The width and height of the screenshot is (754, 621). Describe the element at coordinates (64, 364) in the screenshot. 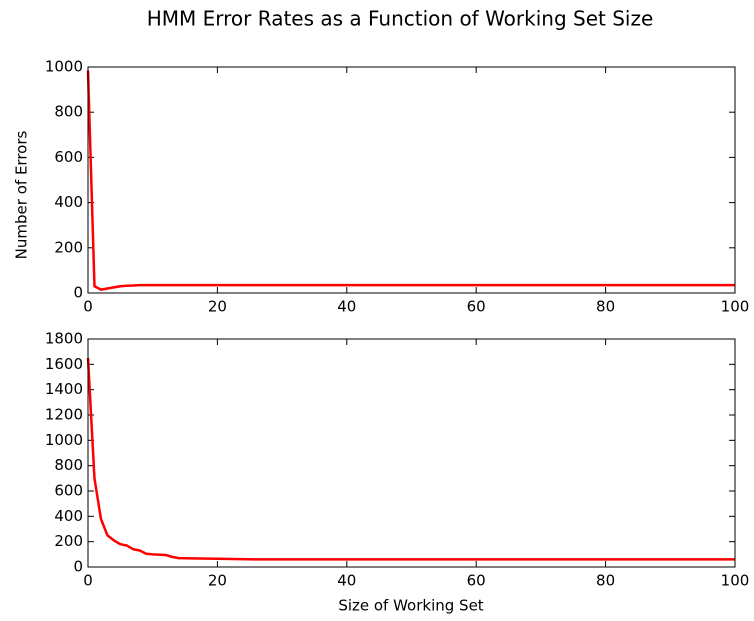

I see `y-tick-label: 1600` at that location.